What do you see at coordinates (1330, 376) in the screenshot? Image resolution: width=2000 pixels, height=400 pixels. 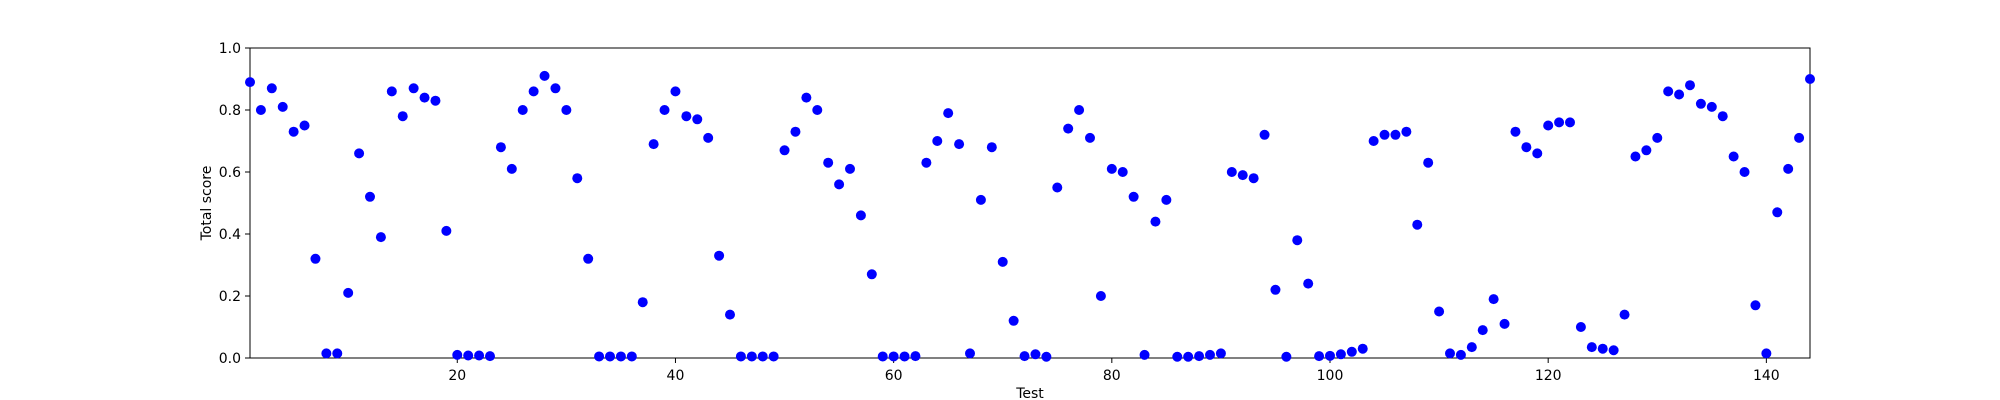 I see `x-tick-label: 100` at bounding box center [1330, 376].